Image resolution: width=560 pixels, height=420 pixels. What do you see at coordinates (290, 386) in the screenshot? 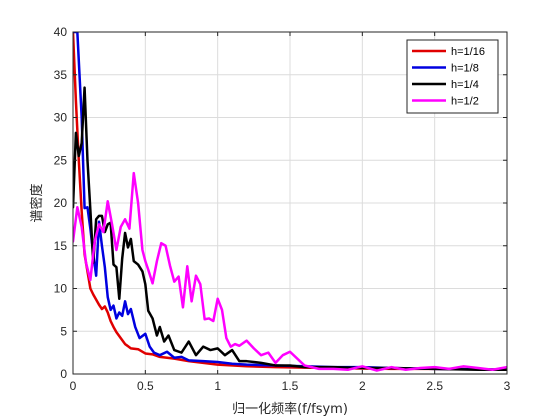
I see `x-tick-label-3: 1.5` at bounding box center [290, 386].